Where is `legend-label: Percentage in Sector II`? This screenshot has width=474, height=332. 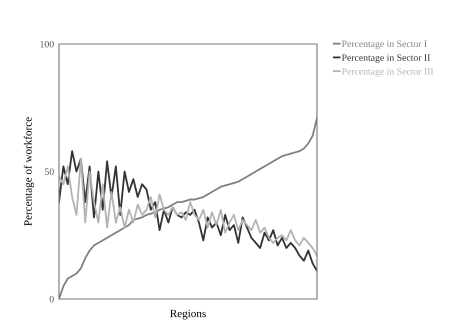 legend-label: Percentage in Sector II is located at coordinates (386, 58).